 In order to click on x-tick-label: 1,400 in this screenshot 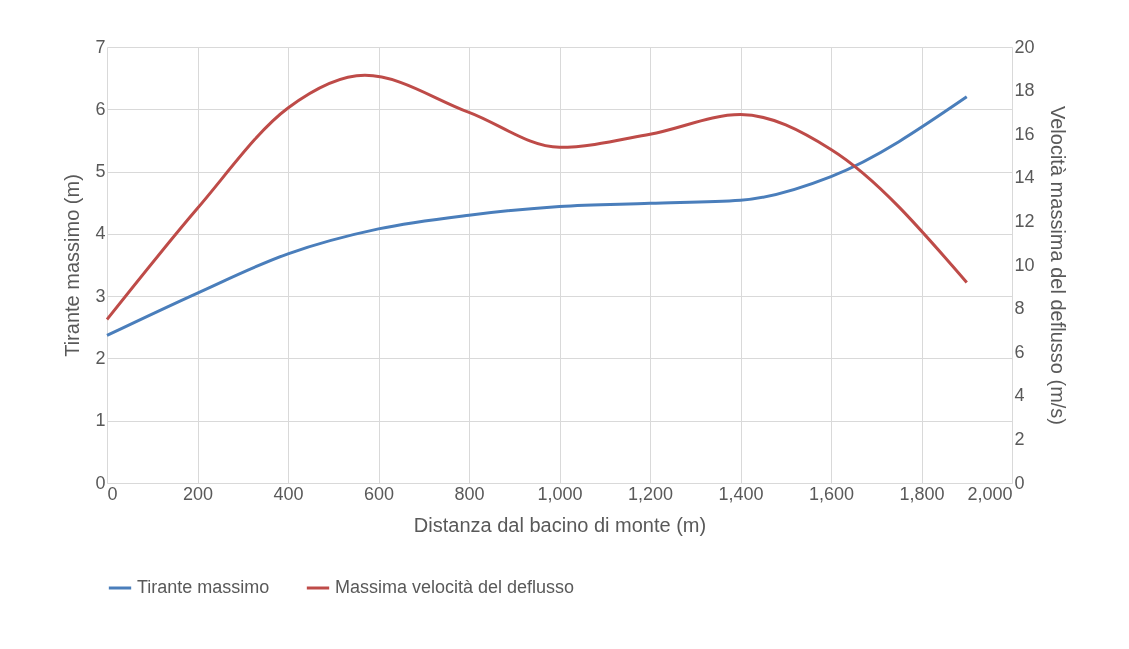, I will do `click(741, 493)`.